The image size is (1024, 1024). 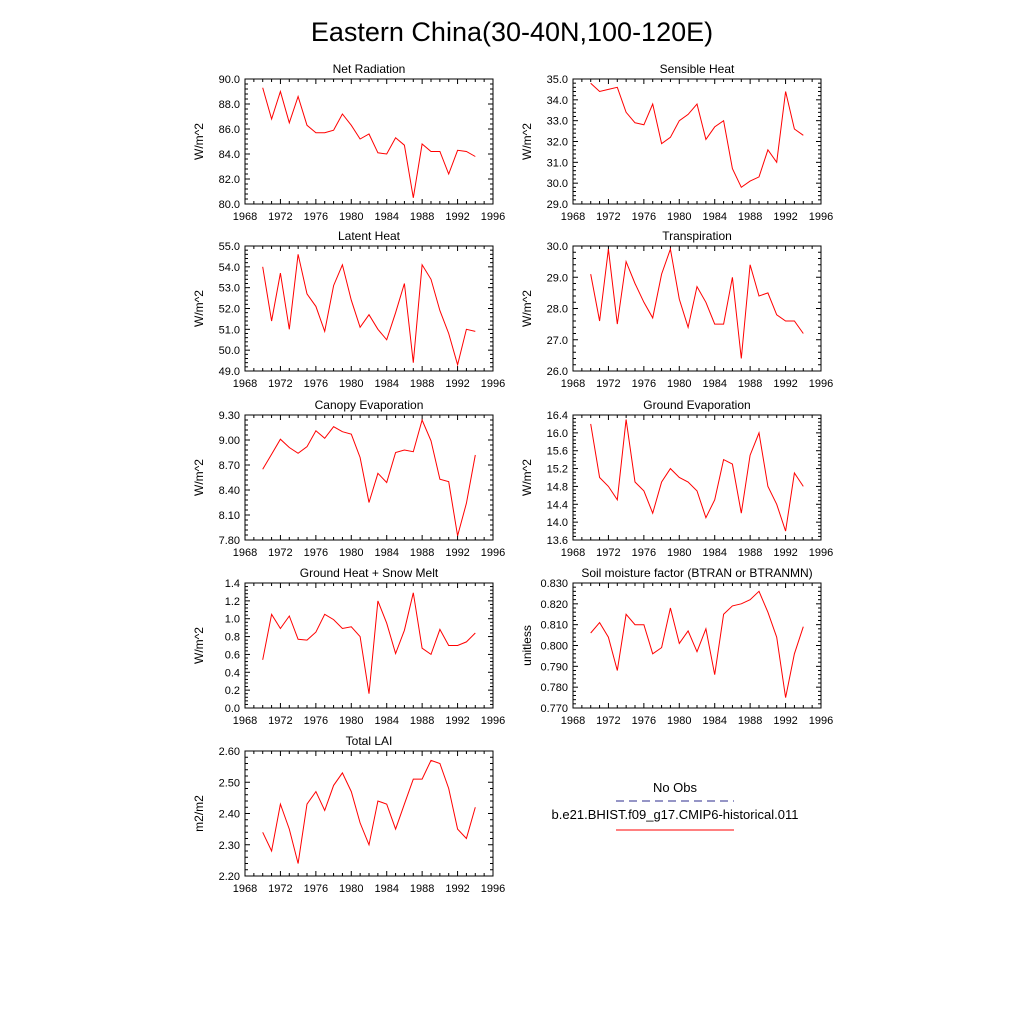 I want to click on y-tick-label: 27.0, so click(x=557, y=341).